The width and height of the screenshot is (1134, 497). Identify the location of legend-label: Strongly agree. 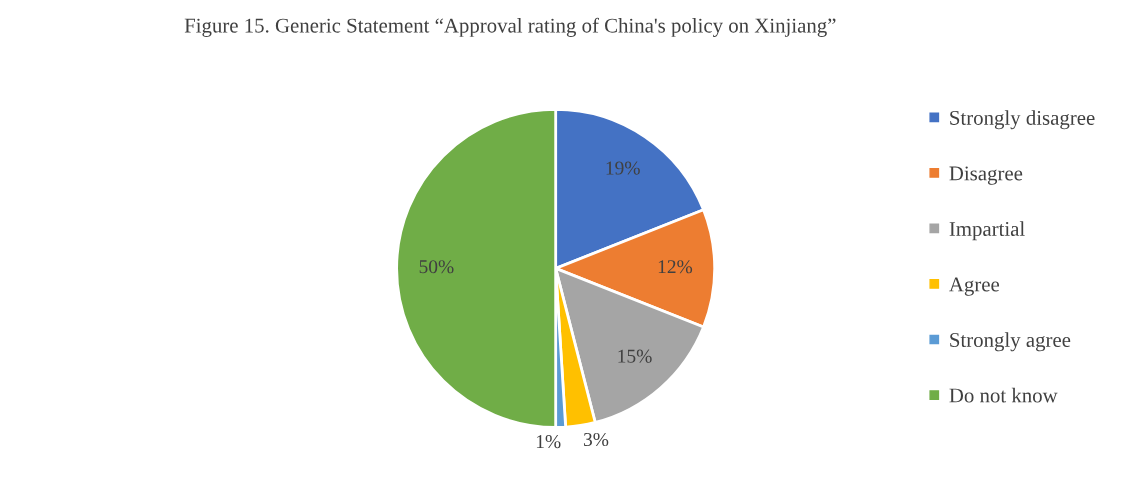
(1010, 342).